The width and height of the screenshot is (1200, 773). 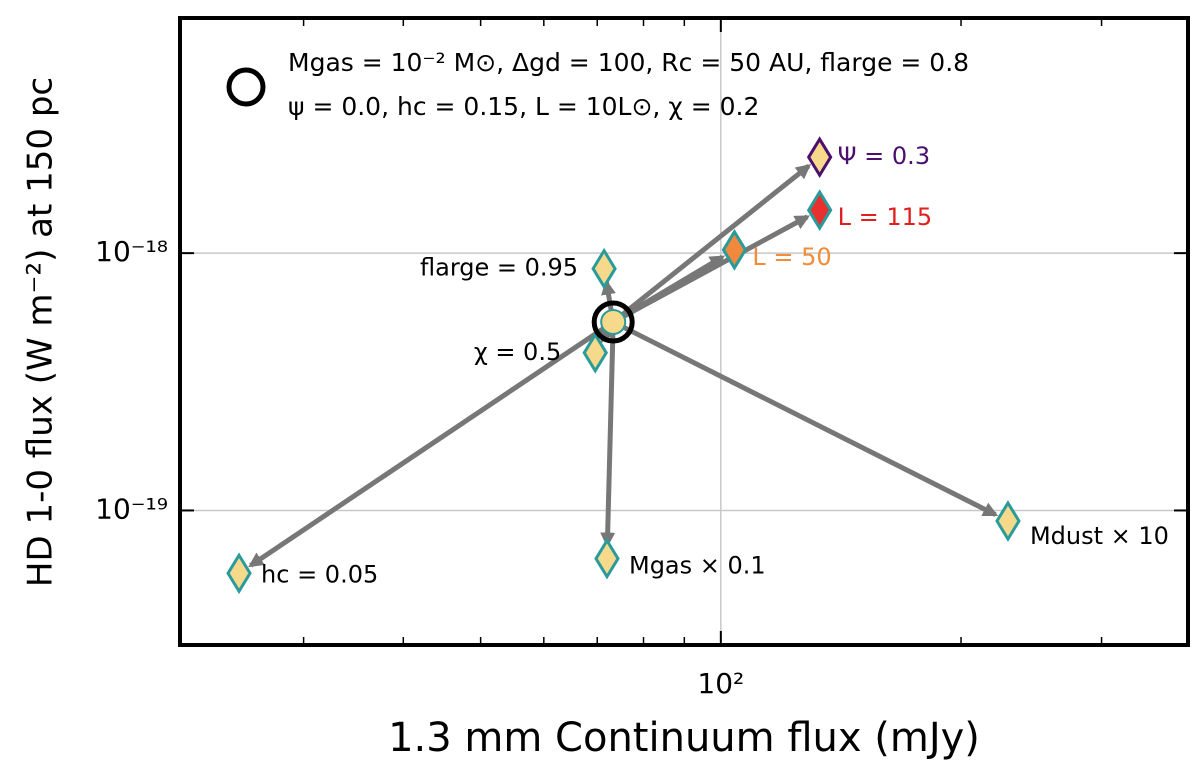 What do you see at coordinates (523, 106) in the screenshot?
I see `legend-text: ψ = 0.0, hc = 0.15, L = 10L⊙, χ = 0.2` at bounding box center [523, 106].